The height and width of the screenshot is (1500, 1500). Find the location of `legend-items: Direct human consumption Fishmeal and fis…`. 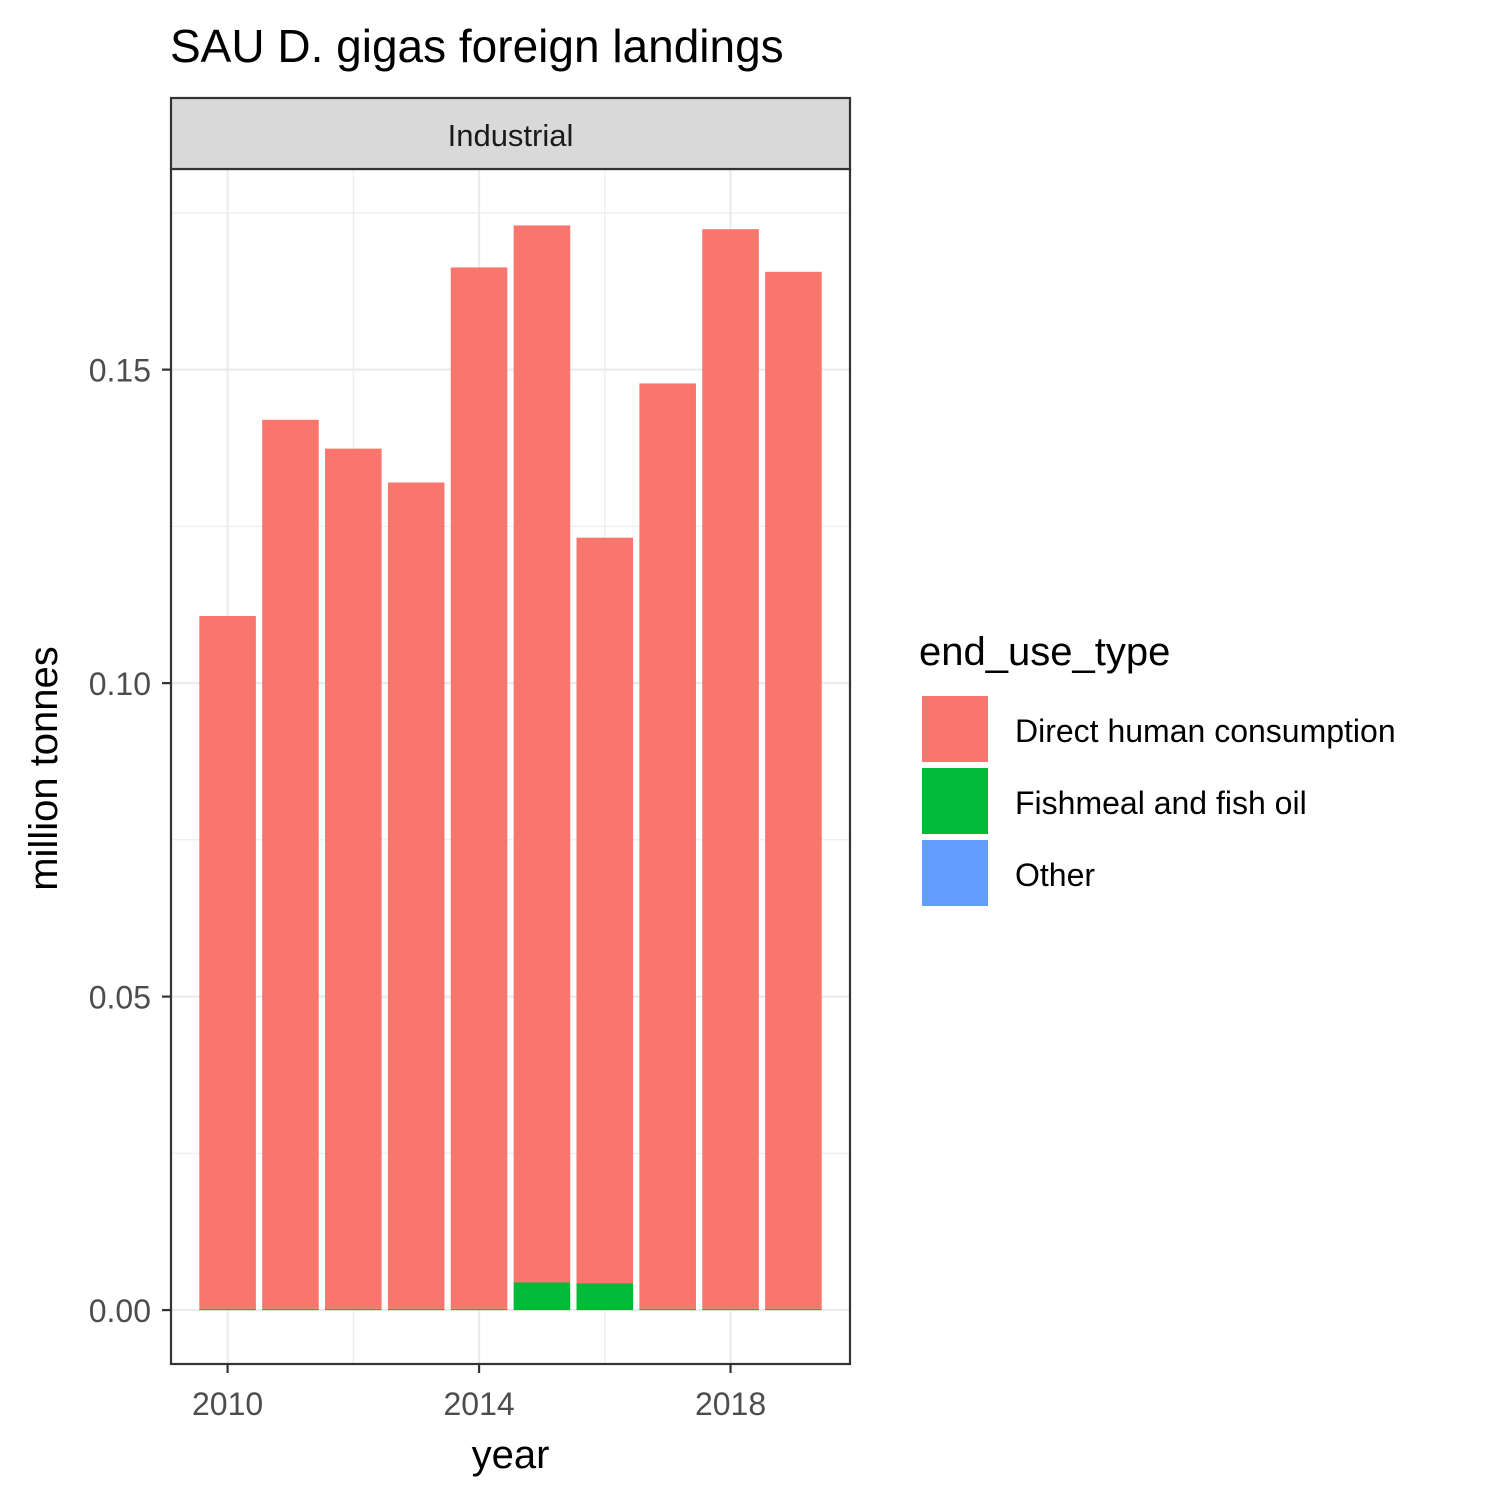

legend-items: Direct human consumption Fishmeal and fis… is located at coordinates (1159, 801).